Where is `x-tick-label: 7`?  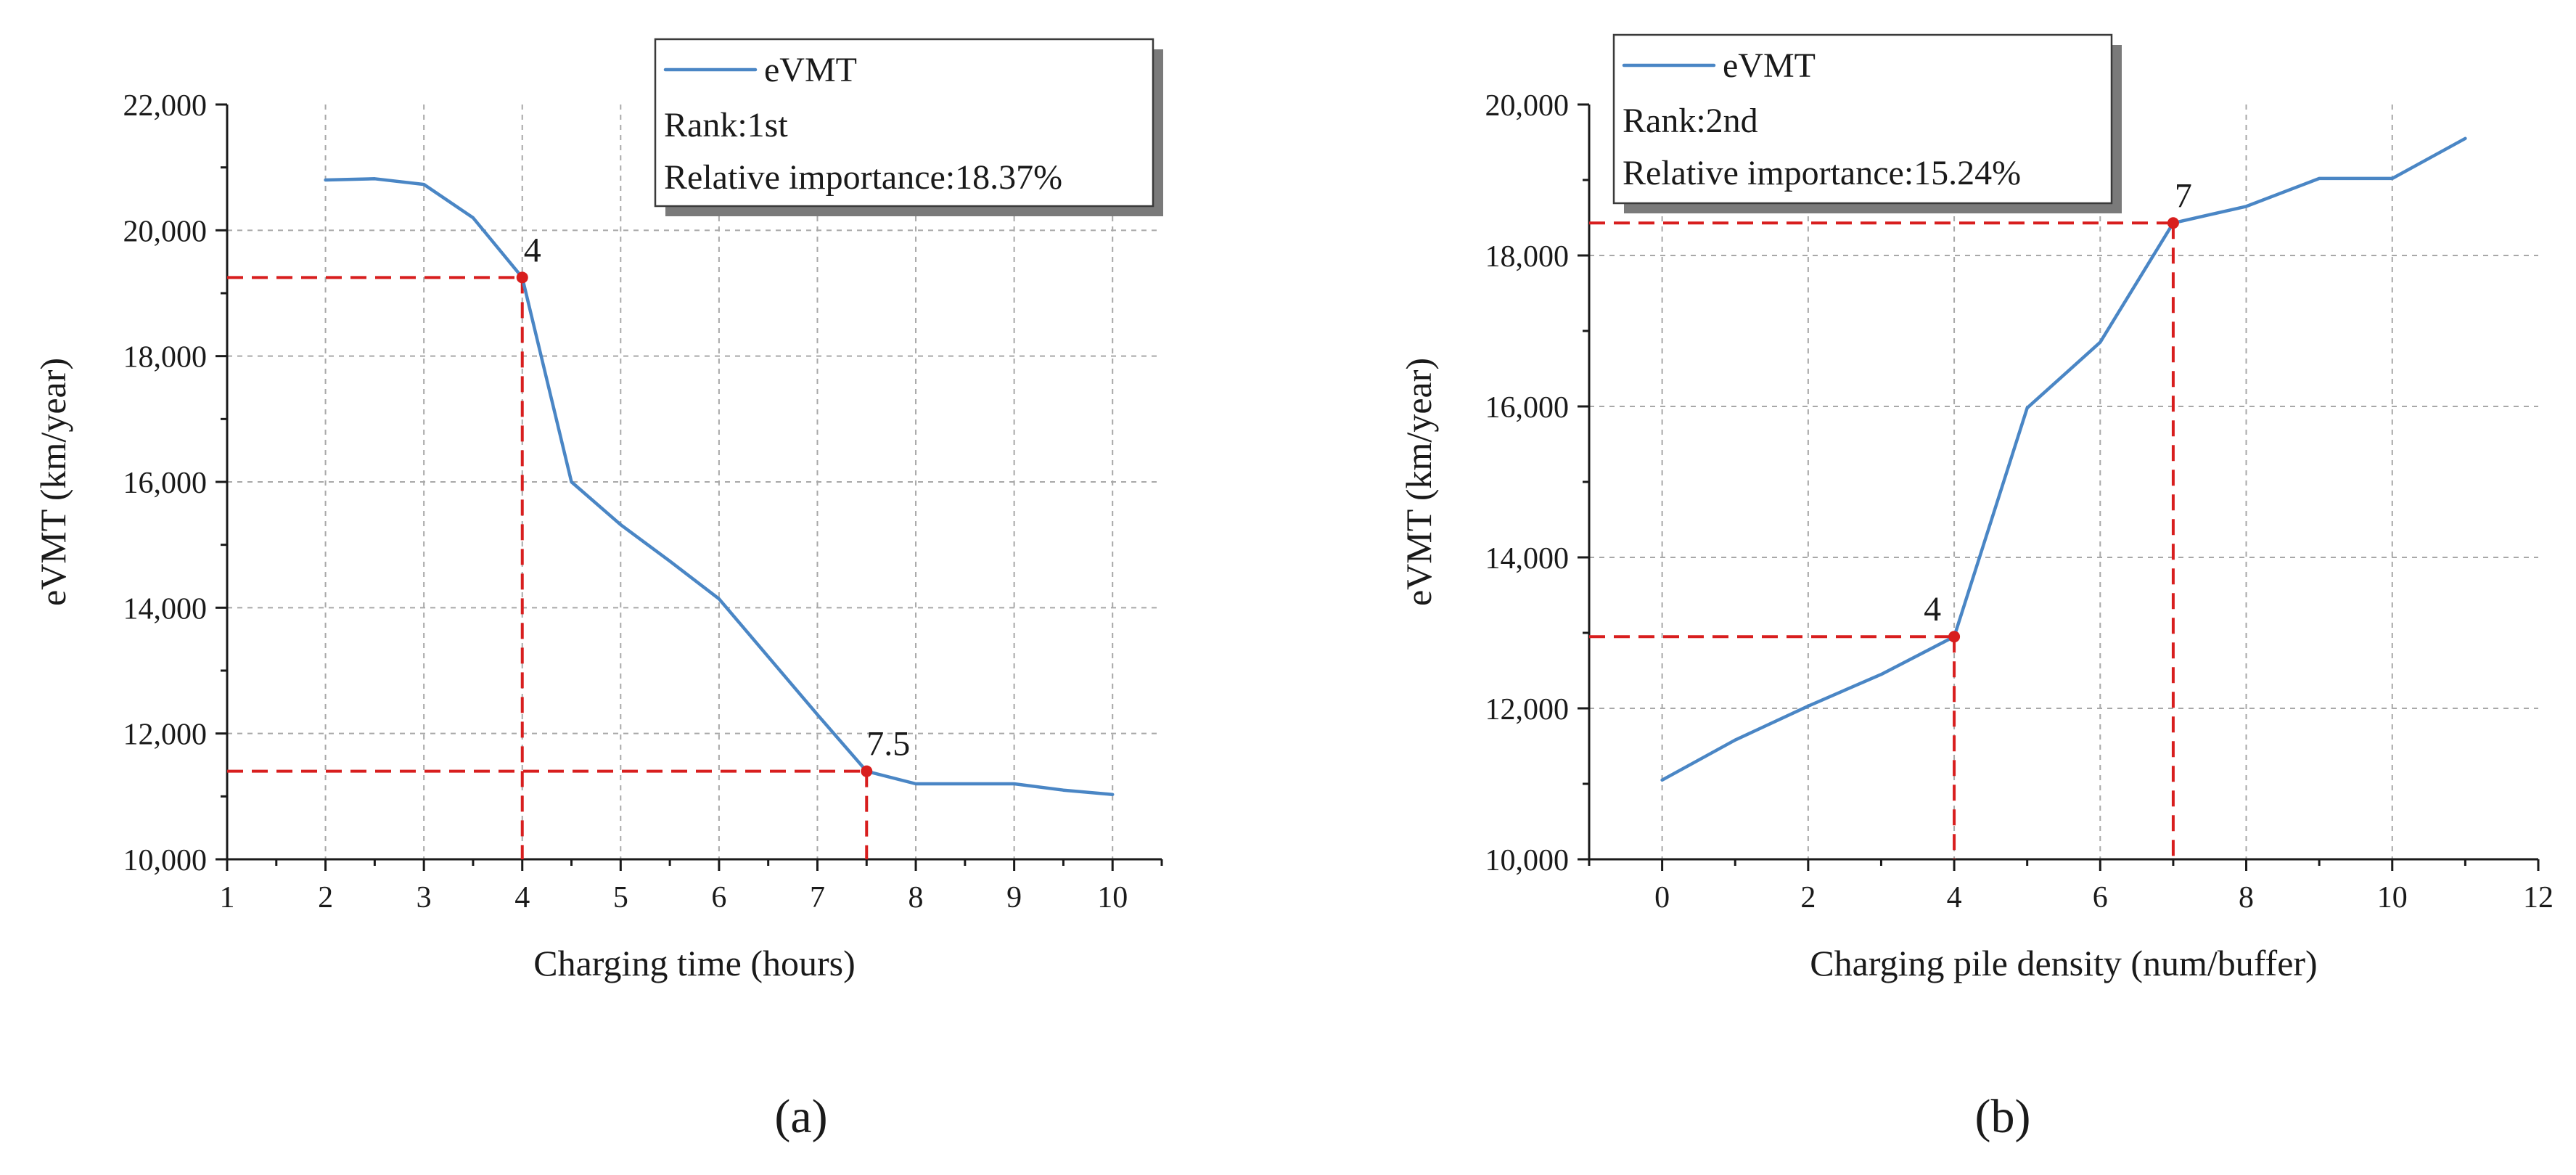 x-tick-label: 7 is located at coordinates (817, 897).